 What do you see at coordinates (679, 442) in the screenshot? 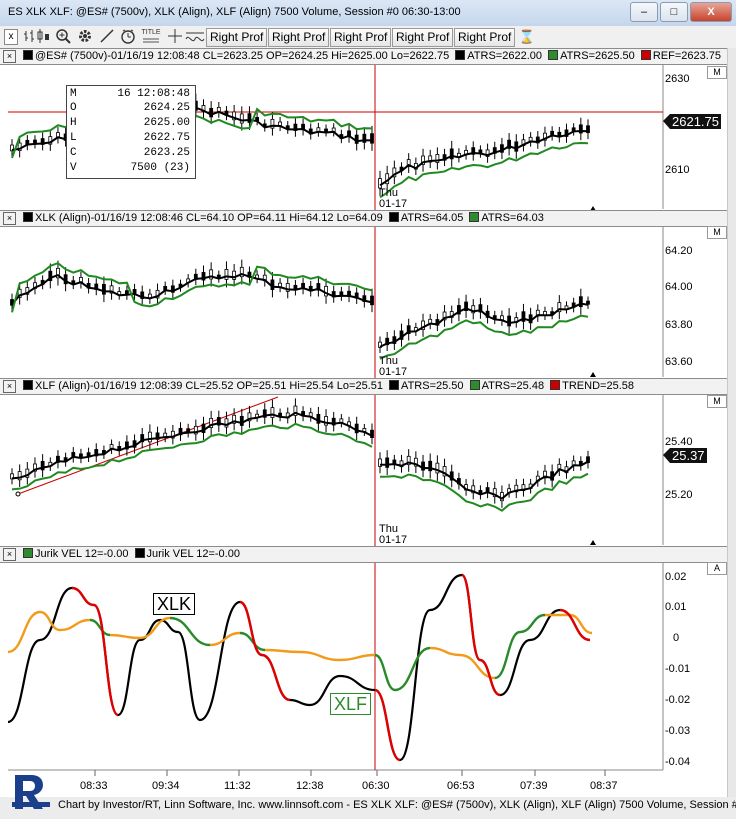
I see `panel-xlf-scale-2540: 25.40` at bounding box center [679, 442].